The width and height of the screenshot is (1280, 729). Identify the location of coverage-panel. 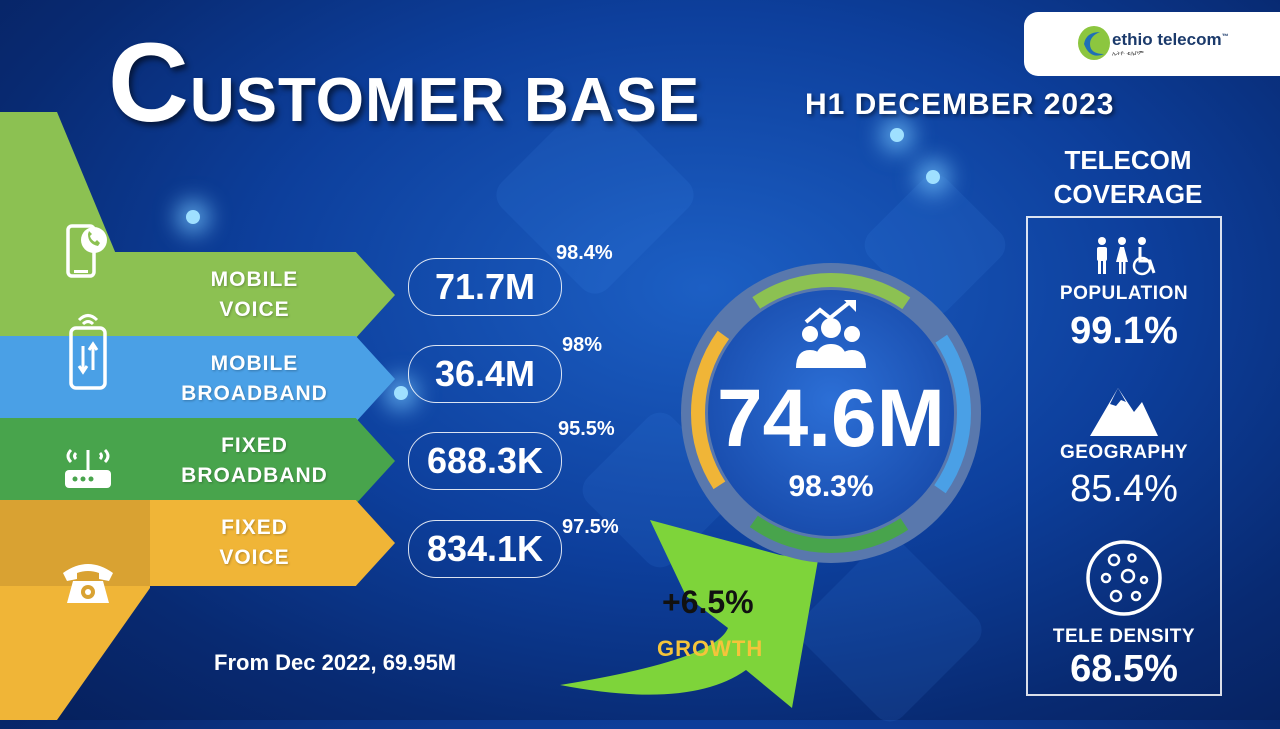
(1124, 456).